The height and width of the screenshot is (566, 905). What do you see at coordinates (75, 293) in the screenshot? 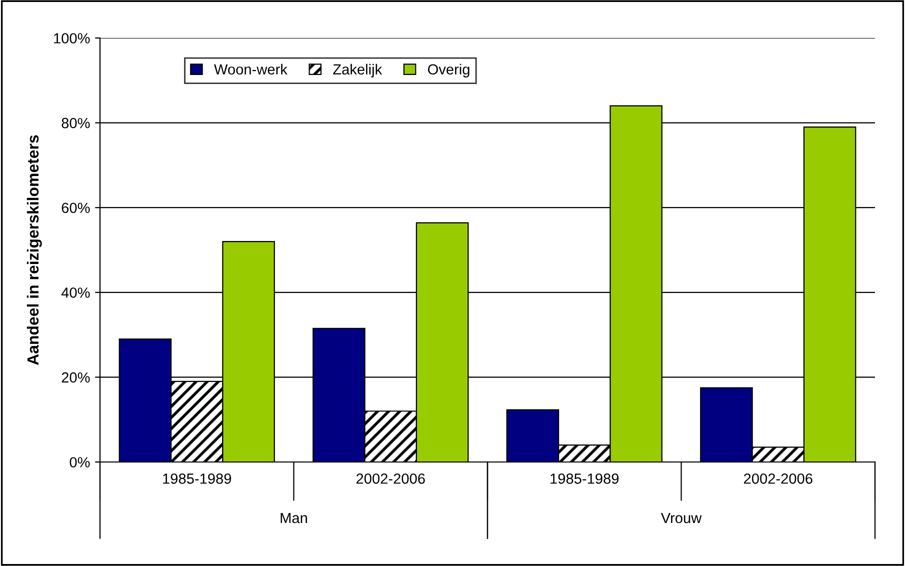
I see `y-tick-label: 40%` at bounding box center [75, 293].